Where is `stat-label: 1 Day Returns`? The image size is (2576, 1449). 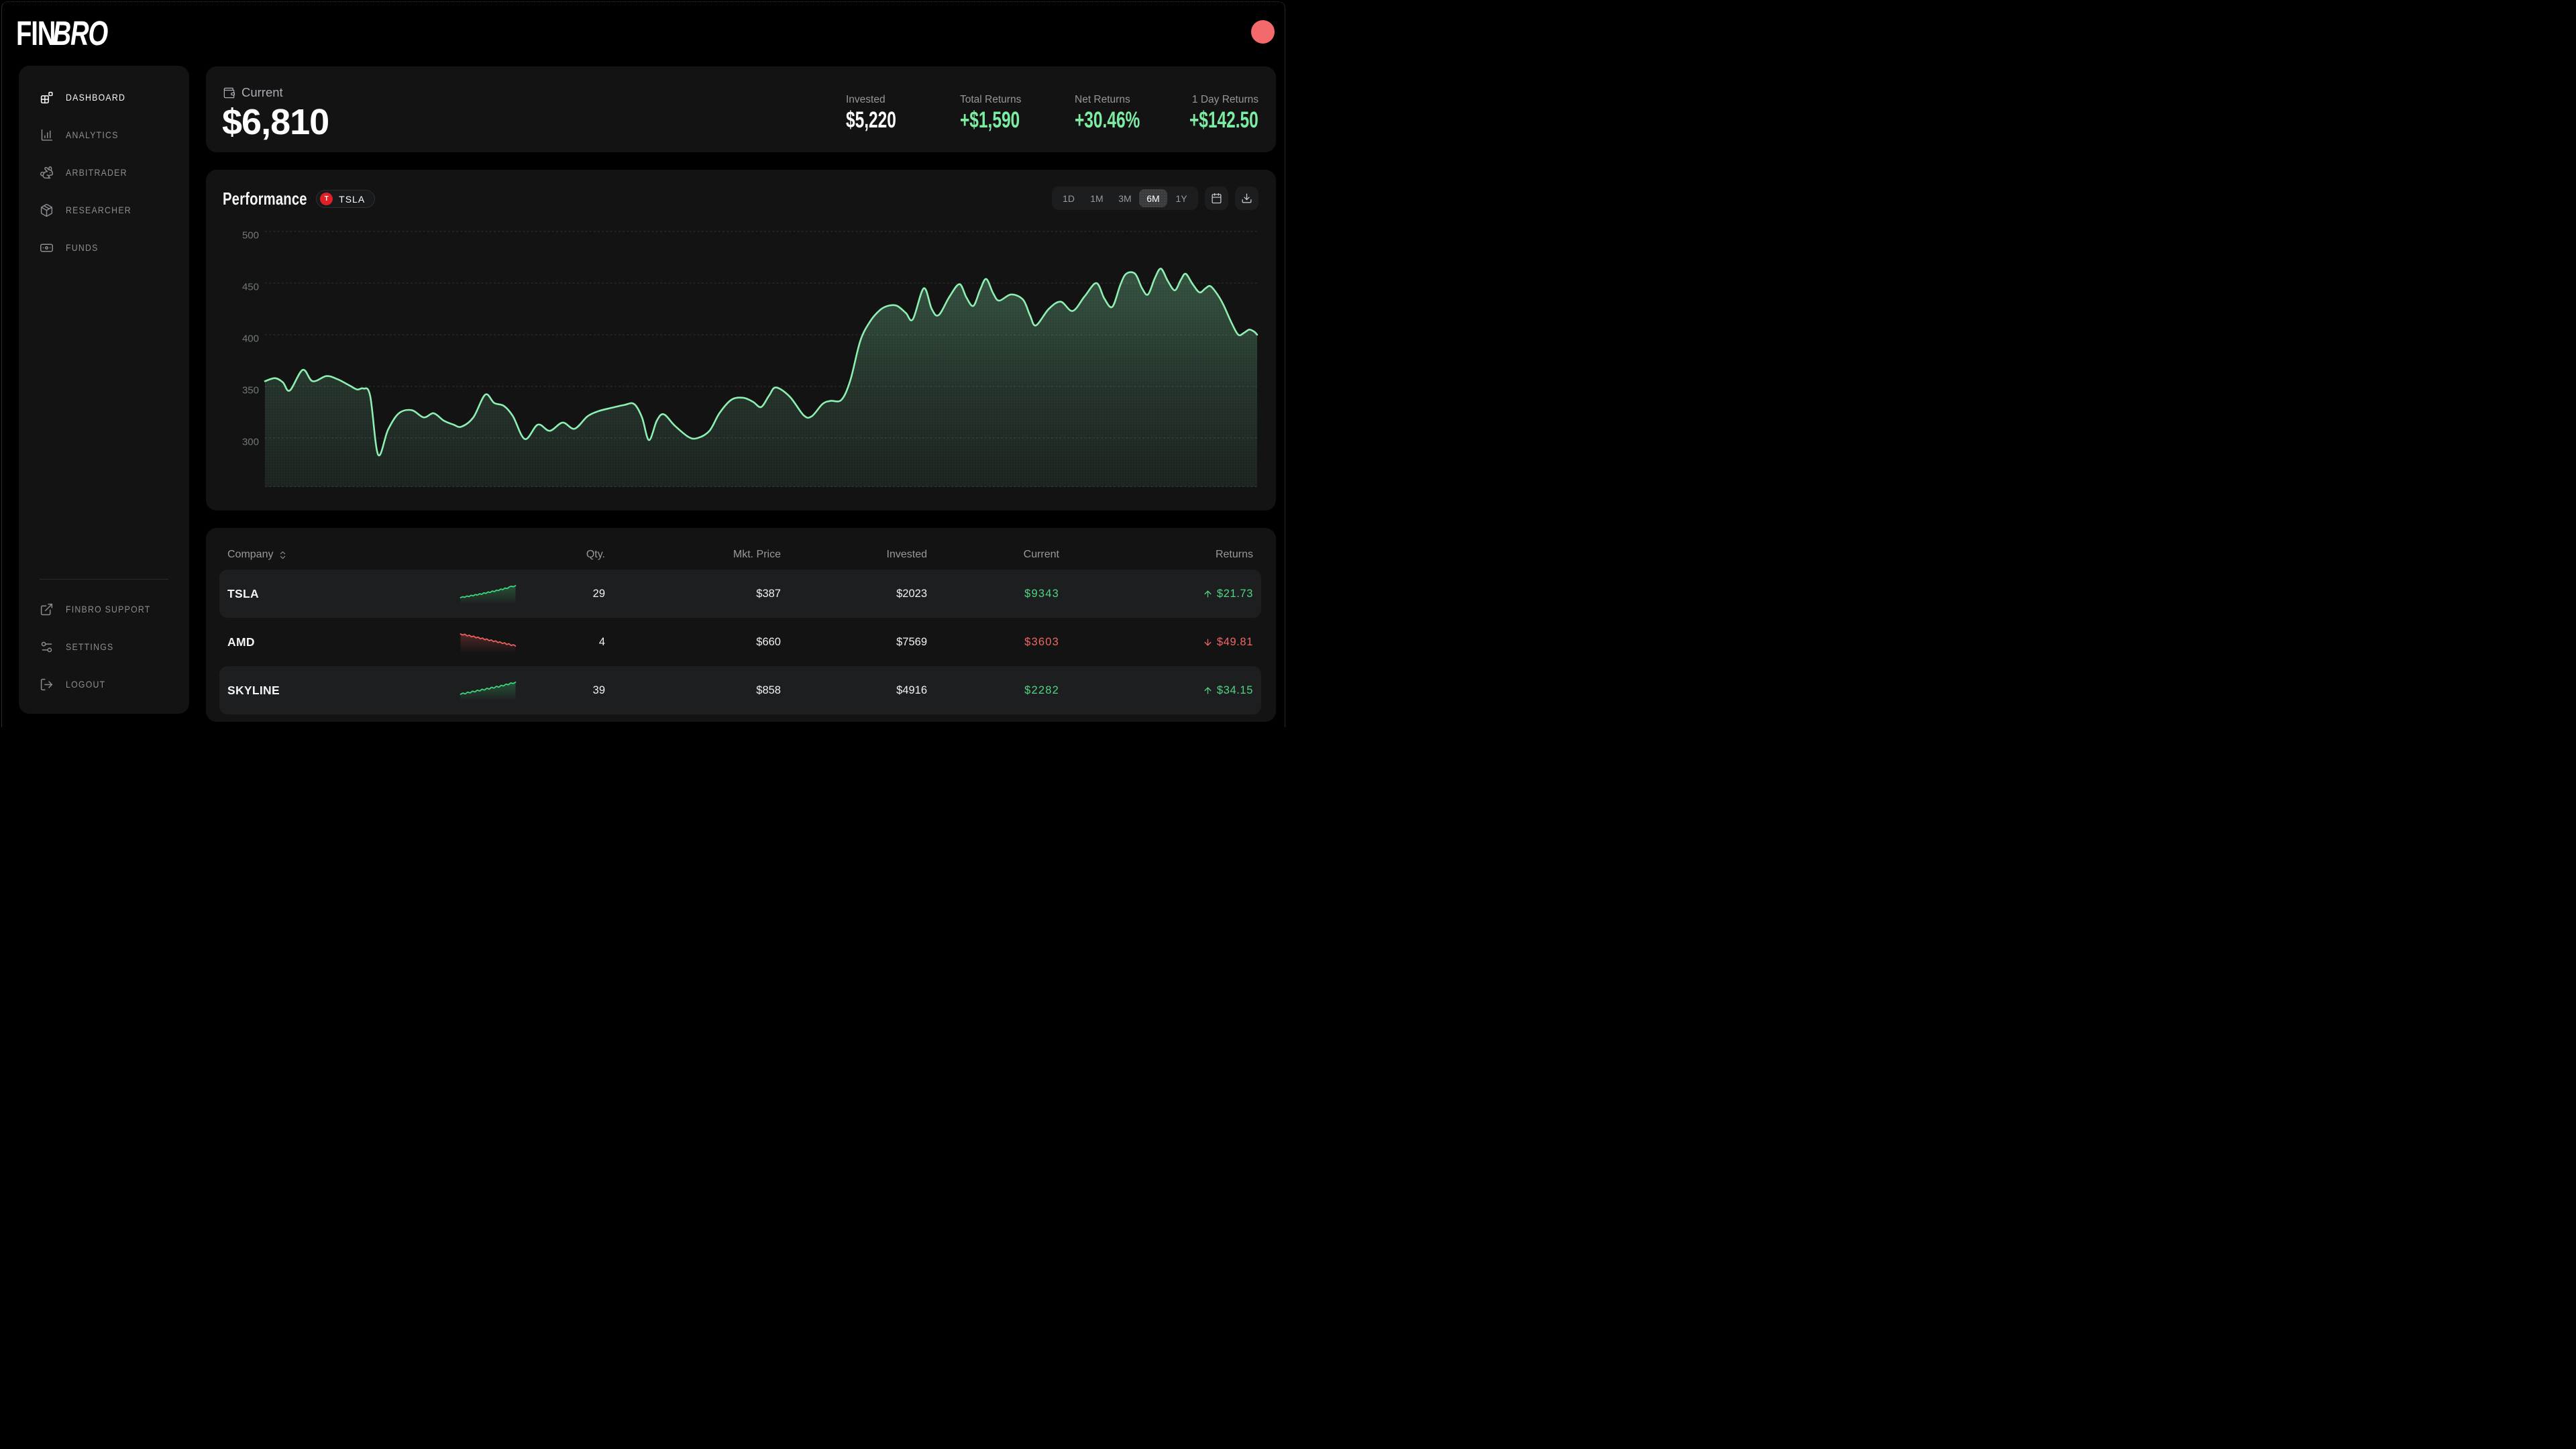 stat-label: 1 Day Returns is located at coordinates (1224, 99).